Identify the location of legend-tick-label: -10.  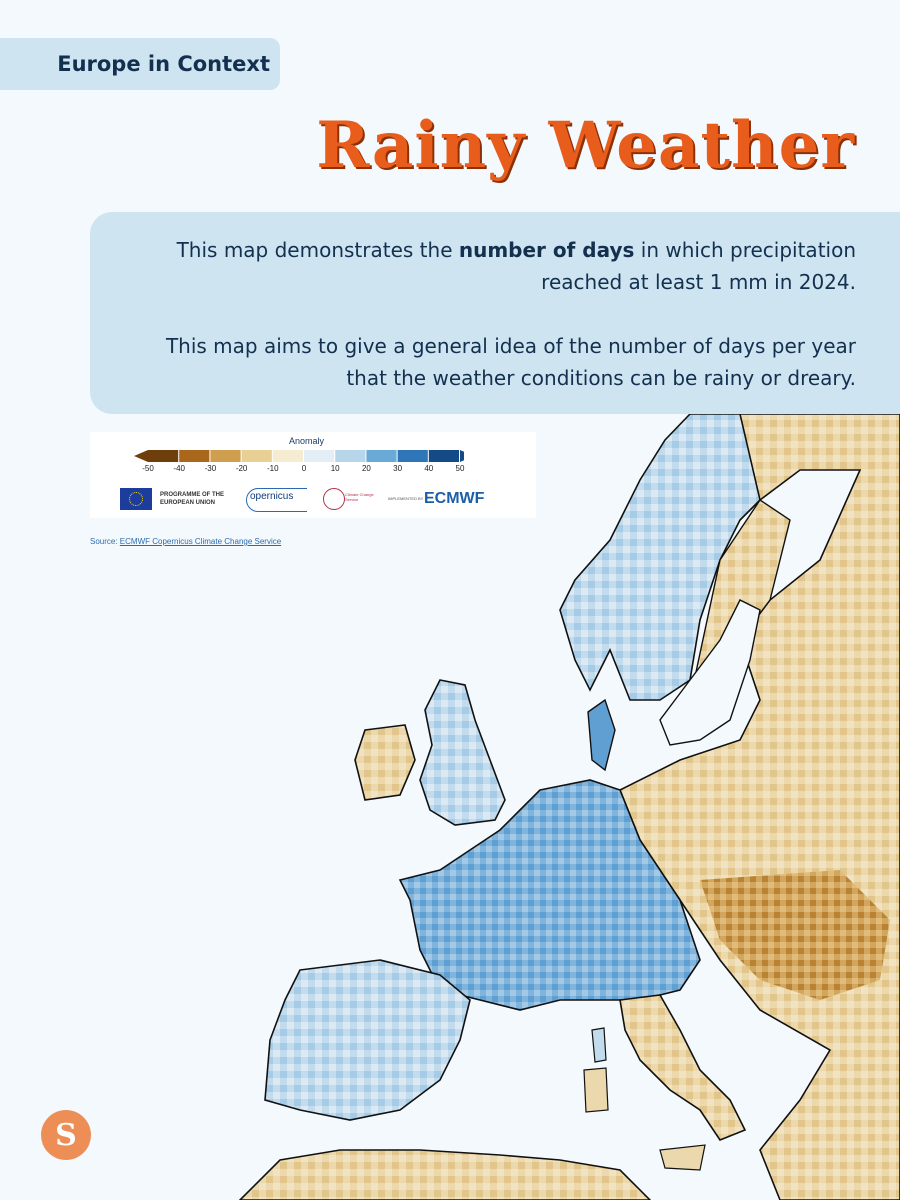
(273, 468).